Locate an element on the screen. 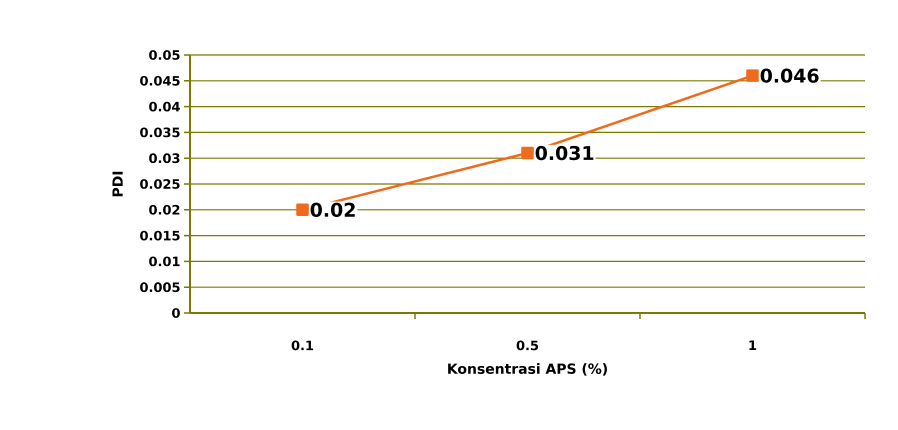  data-label: 0.031 is located at coordinates (565, 153).